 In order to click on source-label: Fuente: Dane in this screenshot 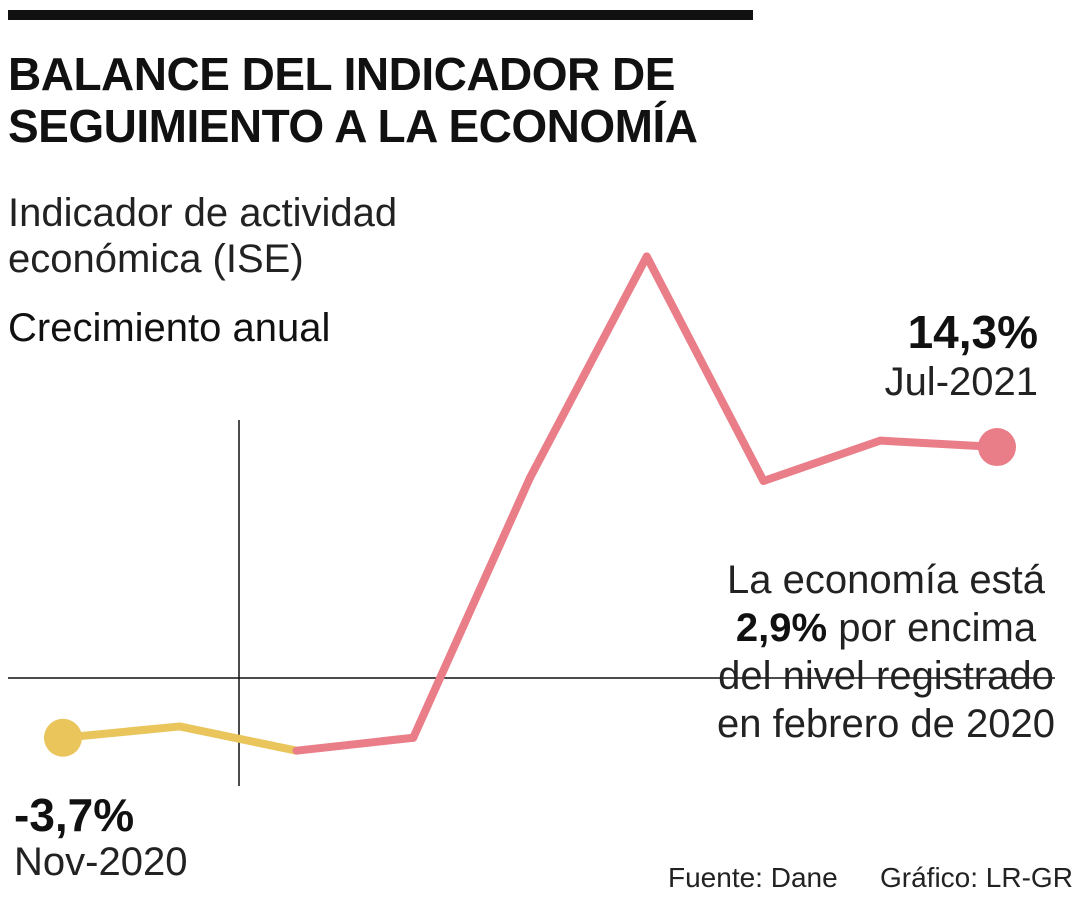, I will do `click(753, 877)`.